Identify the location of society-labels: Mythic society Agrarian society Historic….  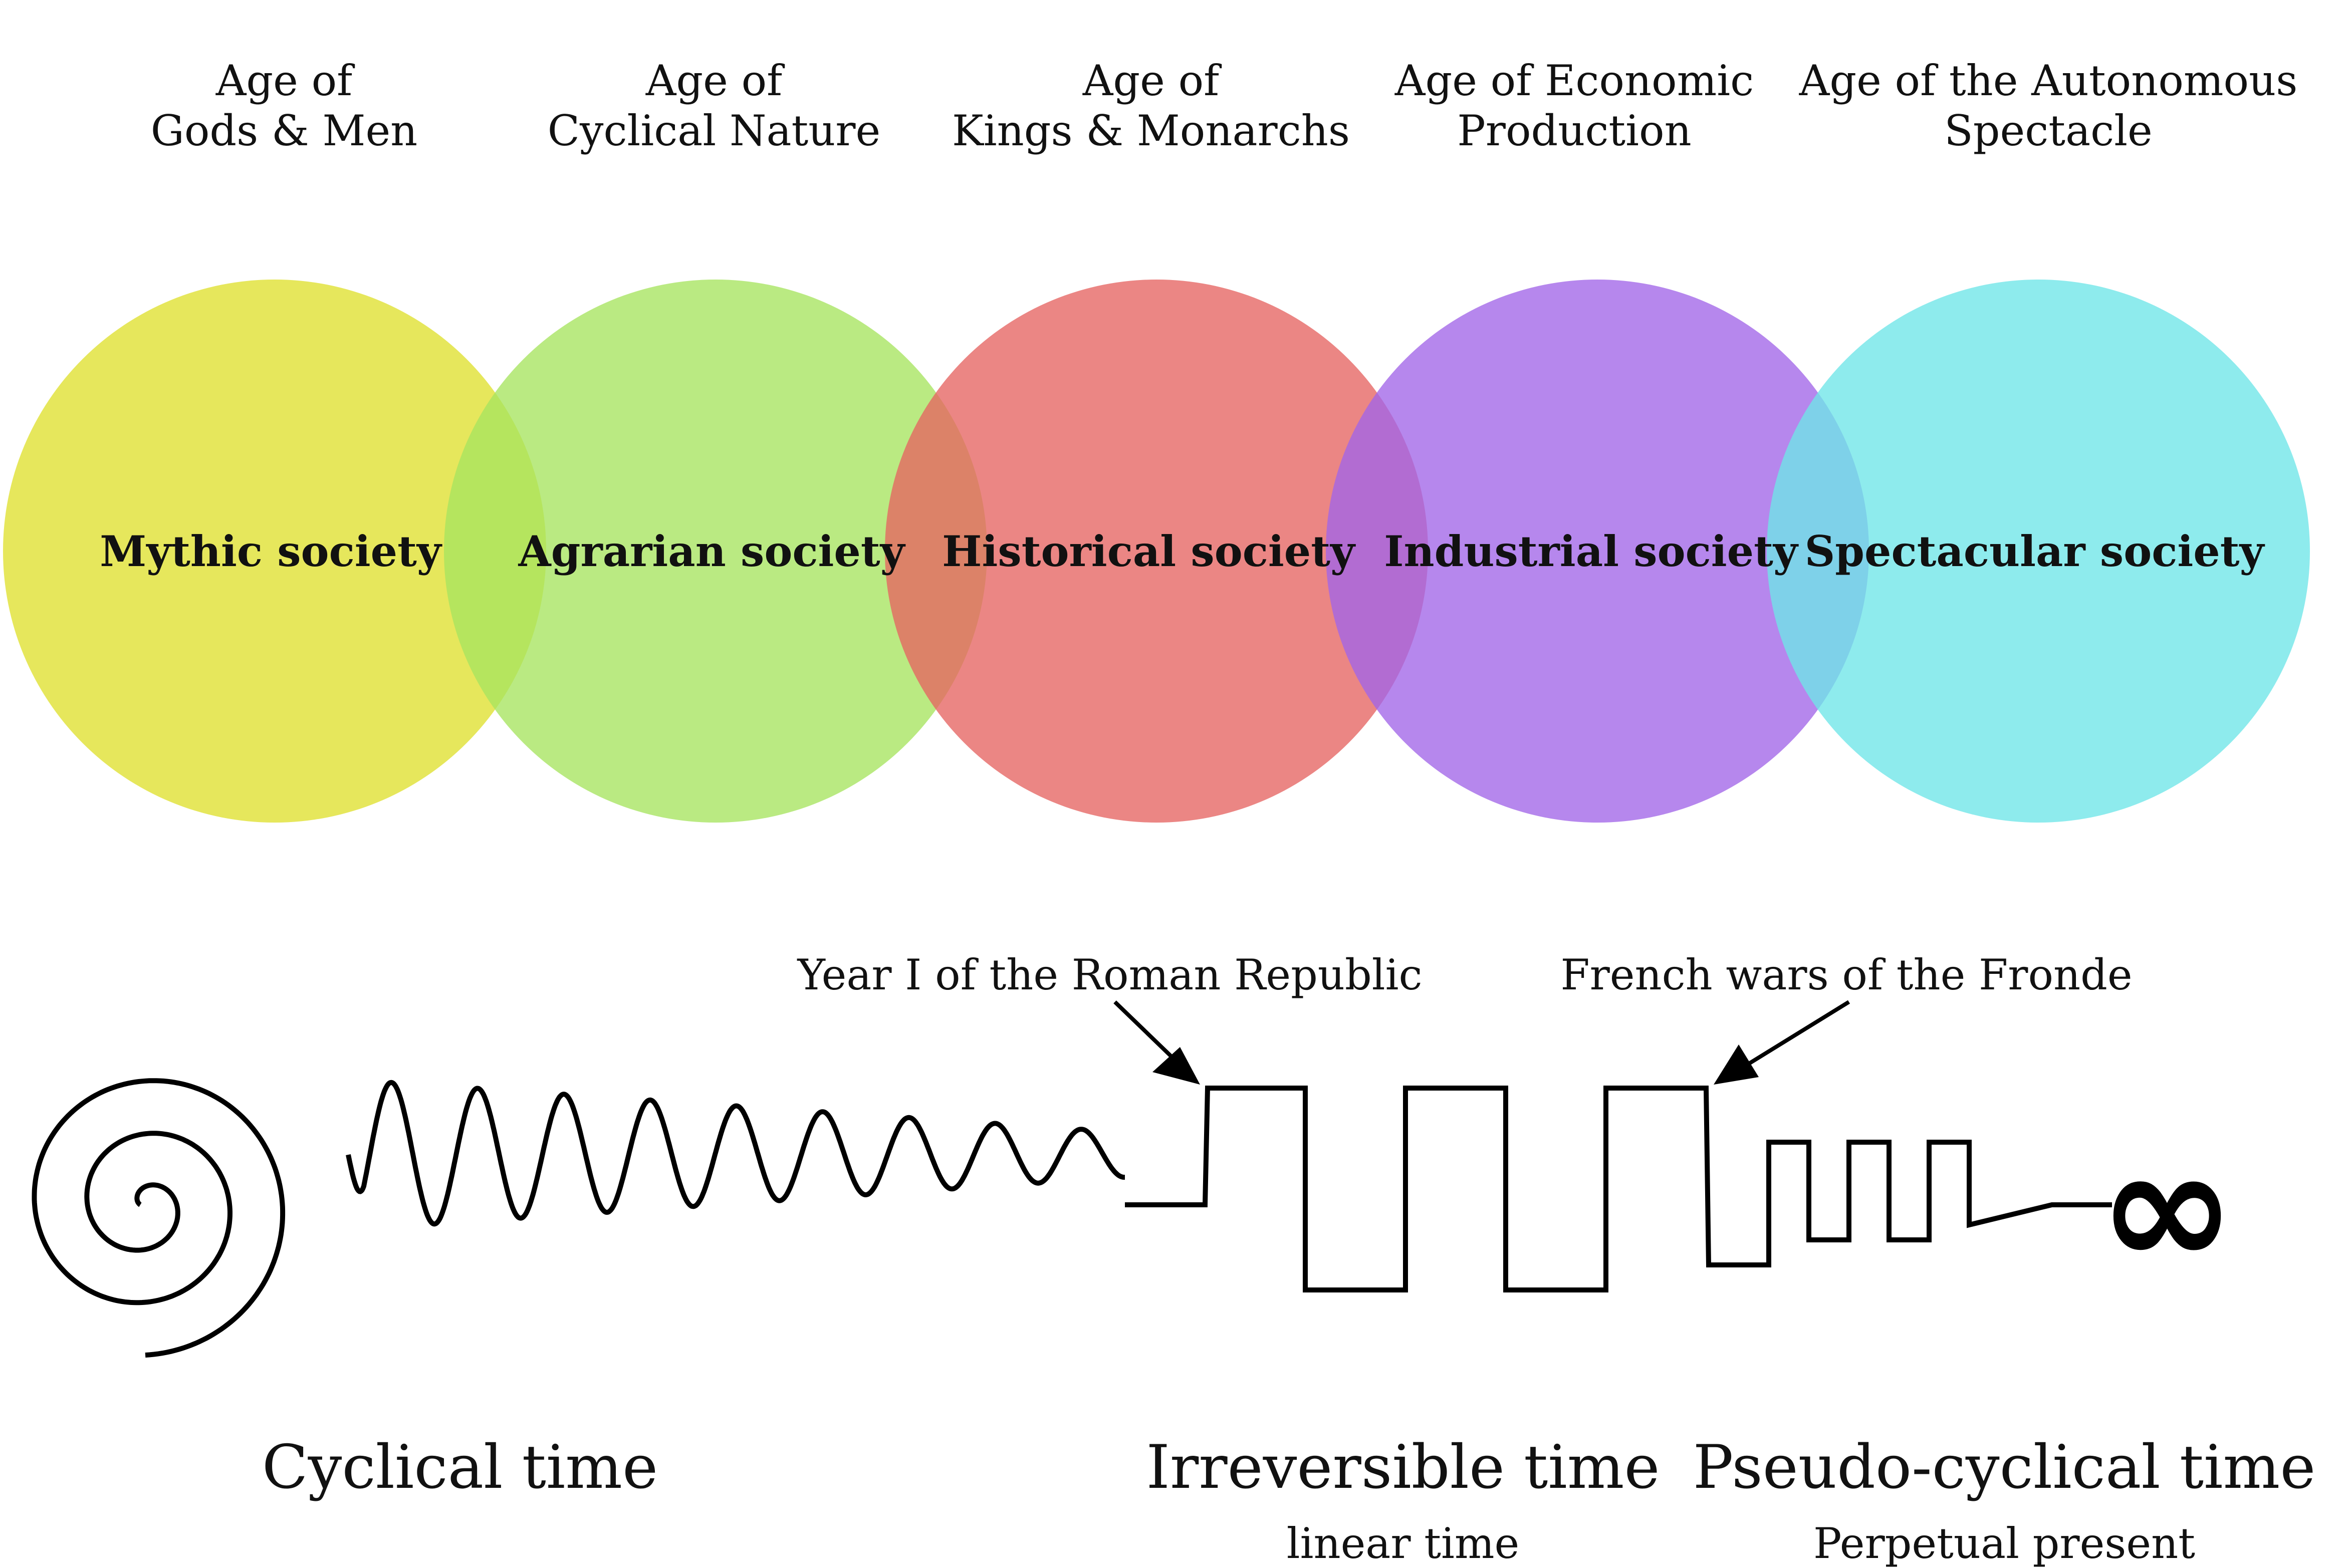
(1182, 551).